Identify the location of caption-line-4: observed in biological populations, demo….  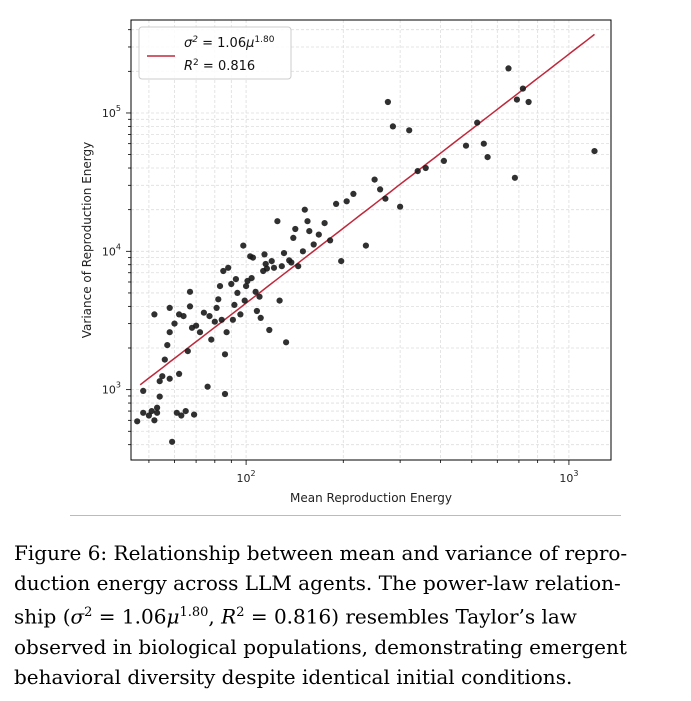
(320, 646).